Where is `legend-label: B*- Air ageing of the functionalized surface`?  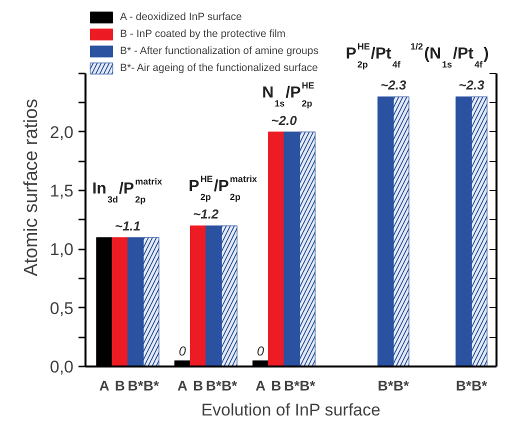
legend-label: B*- Air ageing of the functionalized surface is located at coordinates (219, 68).